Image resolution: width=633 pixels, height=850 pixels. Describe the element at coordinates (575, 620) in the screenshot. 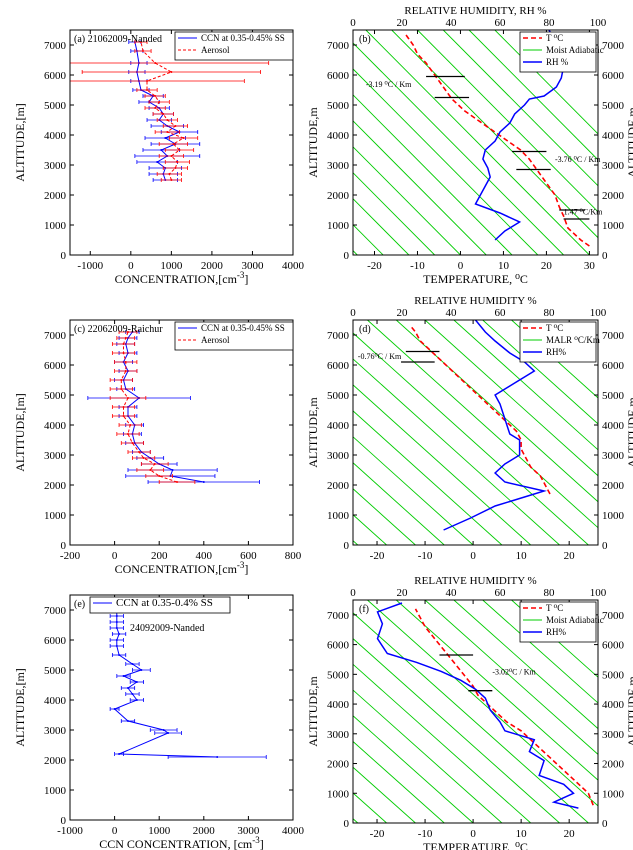

I see `legend-label: Moist Adiabatic` at that location.